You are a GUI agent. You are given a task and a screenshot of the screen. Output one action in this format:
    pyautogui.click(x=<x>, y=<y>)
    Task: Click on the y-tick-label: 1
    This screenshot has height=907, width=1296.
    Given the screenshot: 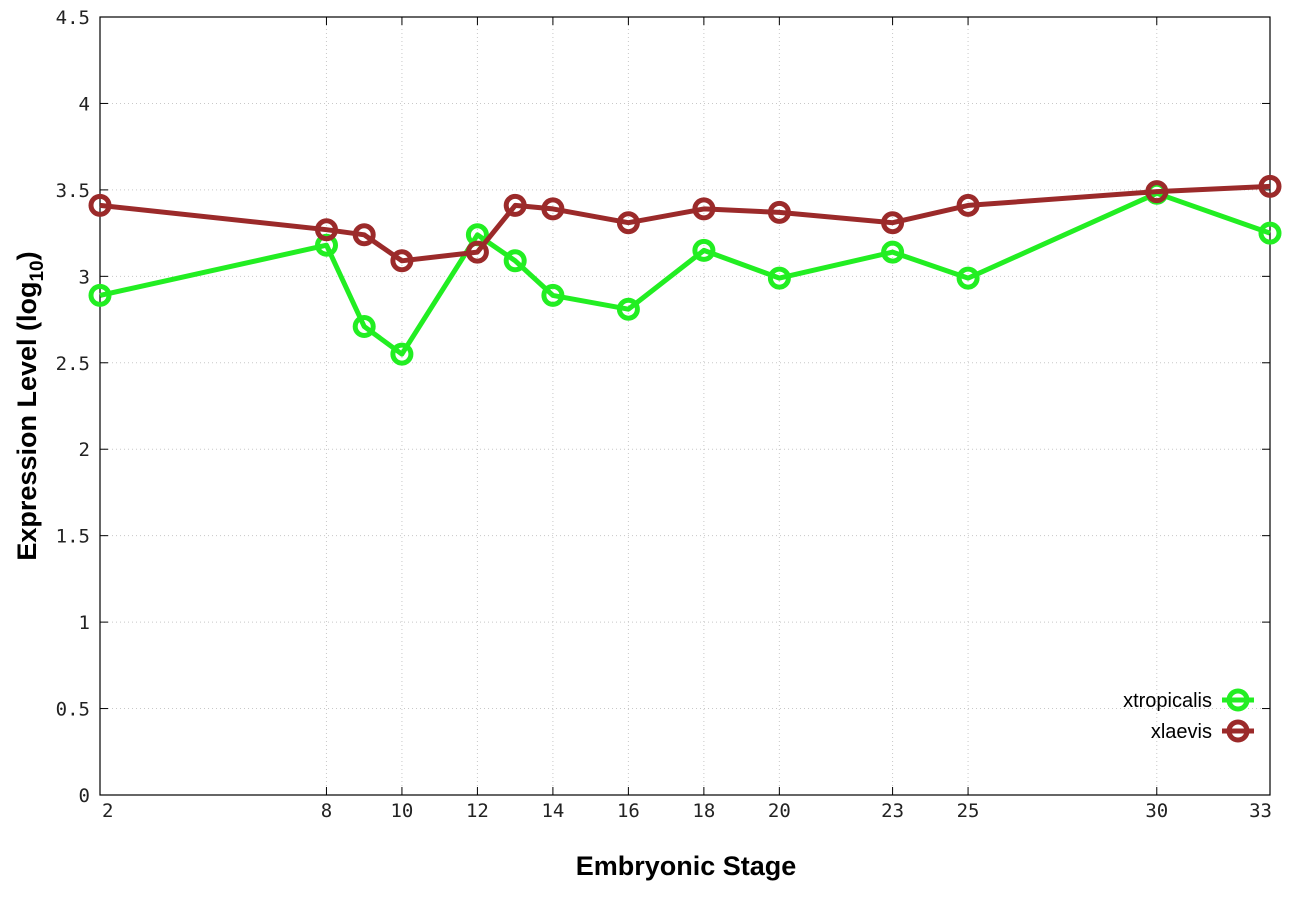 What is the action you would take?
    pyautogui.click(x=84, y=623)
    